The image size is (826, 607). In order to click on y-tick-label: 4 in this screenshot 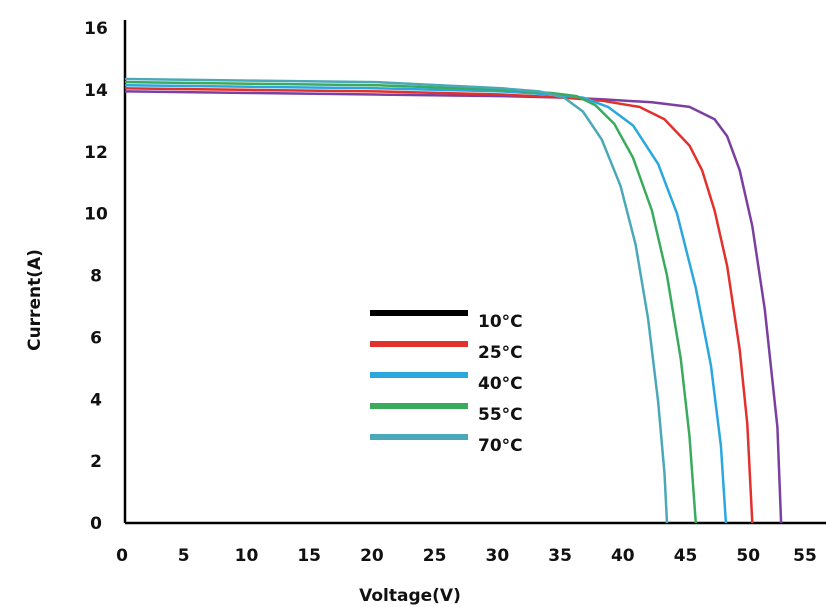, I will do `click(96, 400)`.